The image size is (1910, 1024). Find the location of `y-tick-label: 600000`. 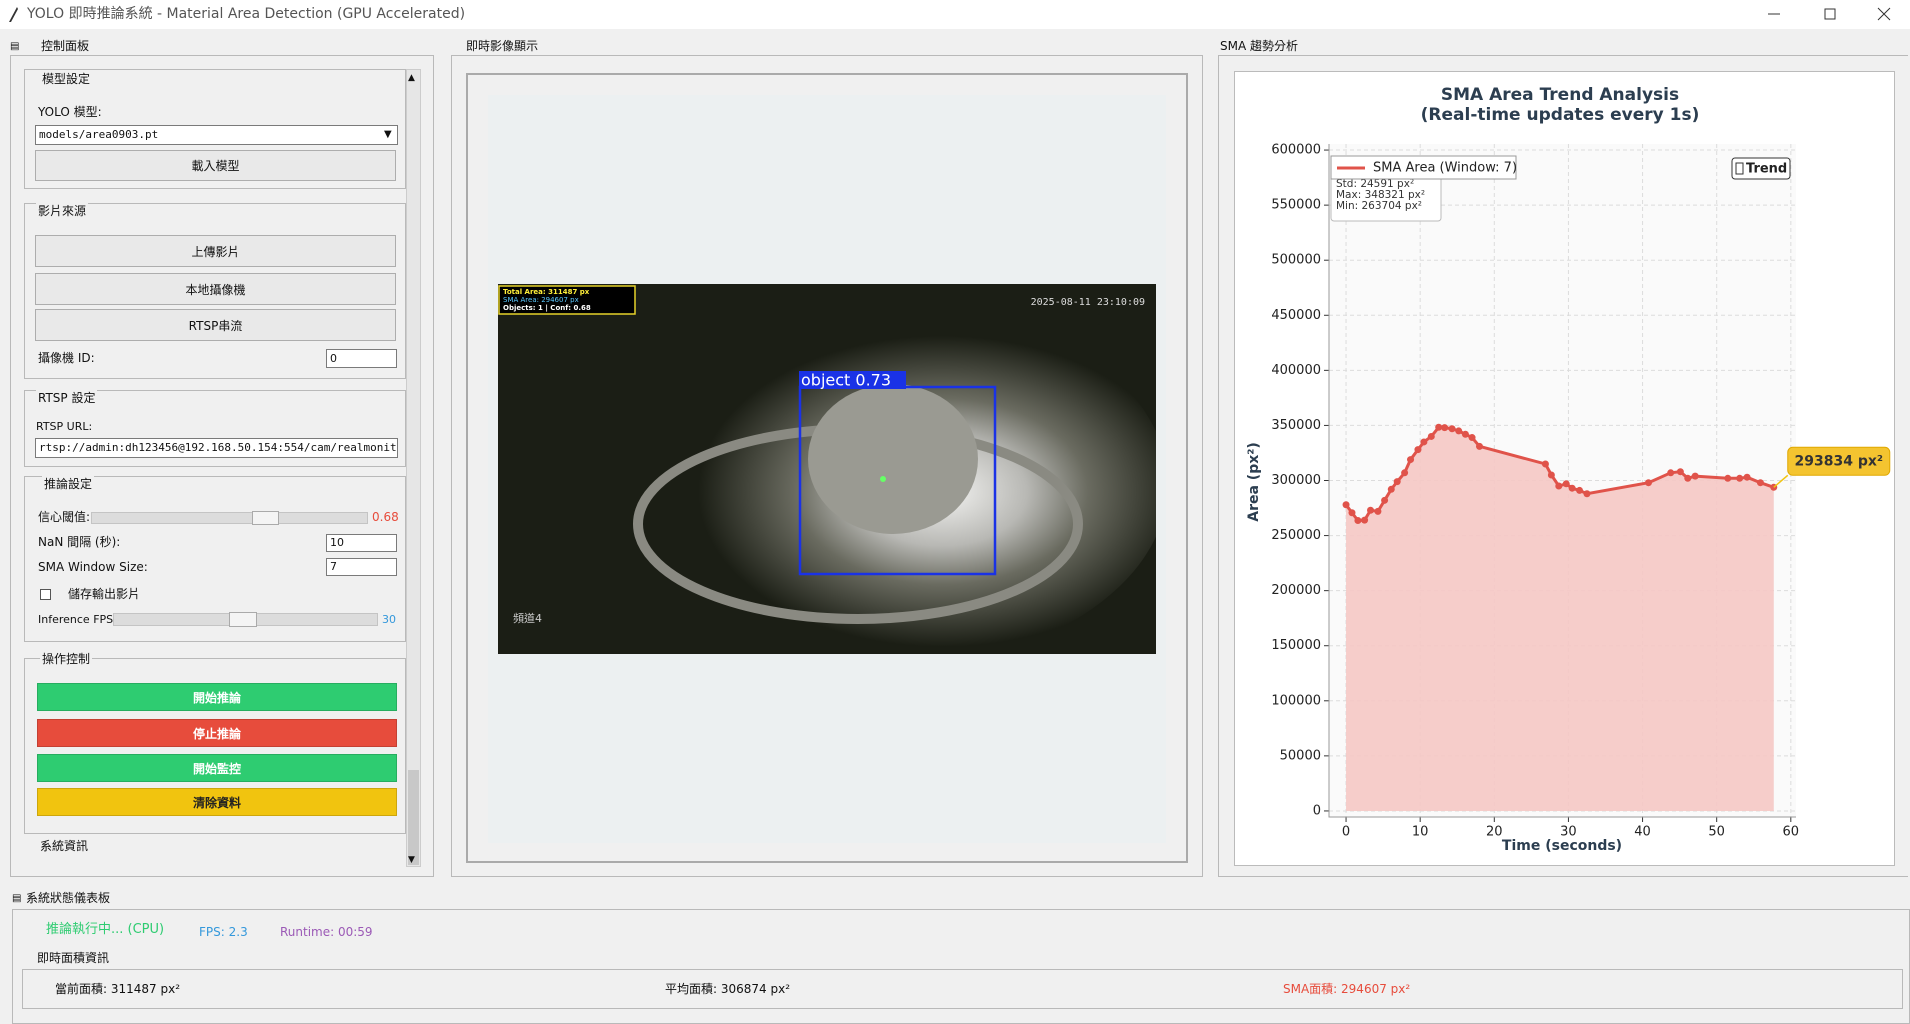

y-tick-label: 600000 is located at coordinates (1296, 150).